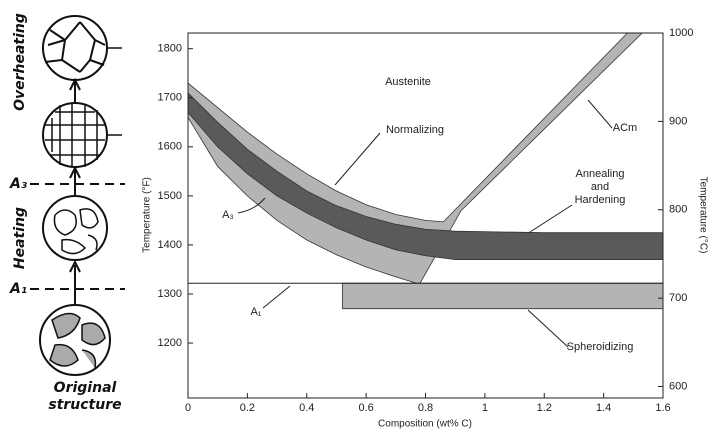 This screenshot has height=435, width=715. What do you see at coordinates (170, 196) in the screenshot?
I see `y-tick-label: 1500` at bounding box center [170, 196].